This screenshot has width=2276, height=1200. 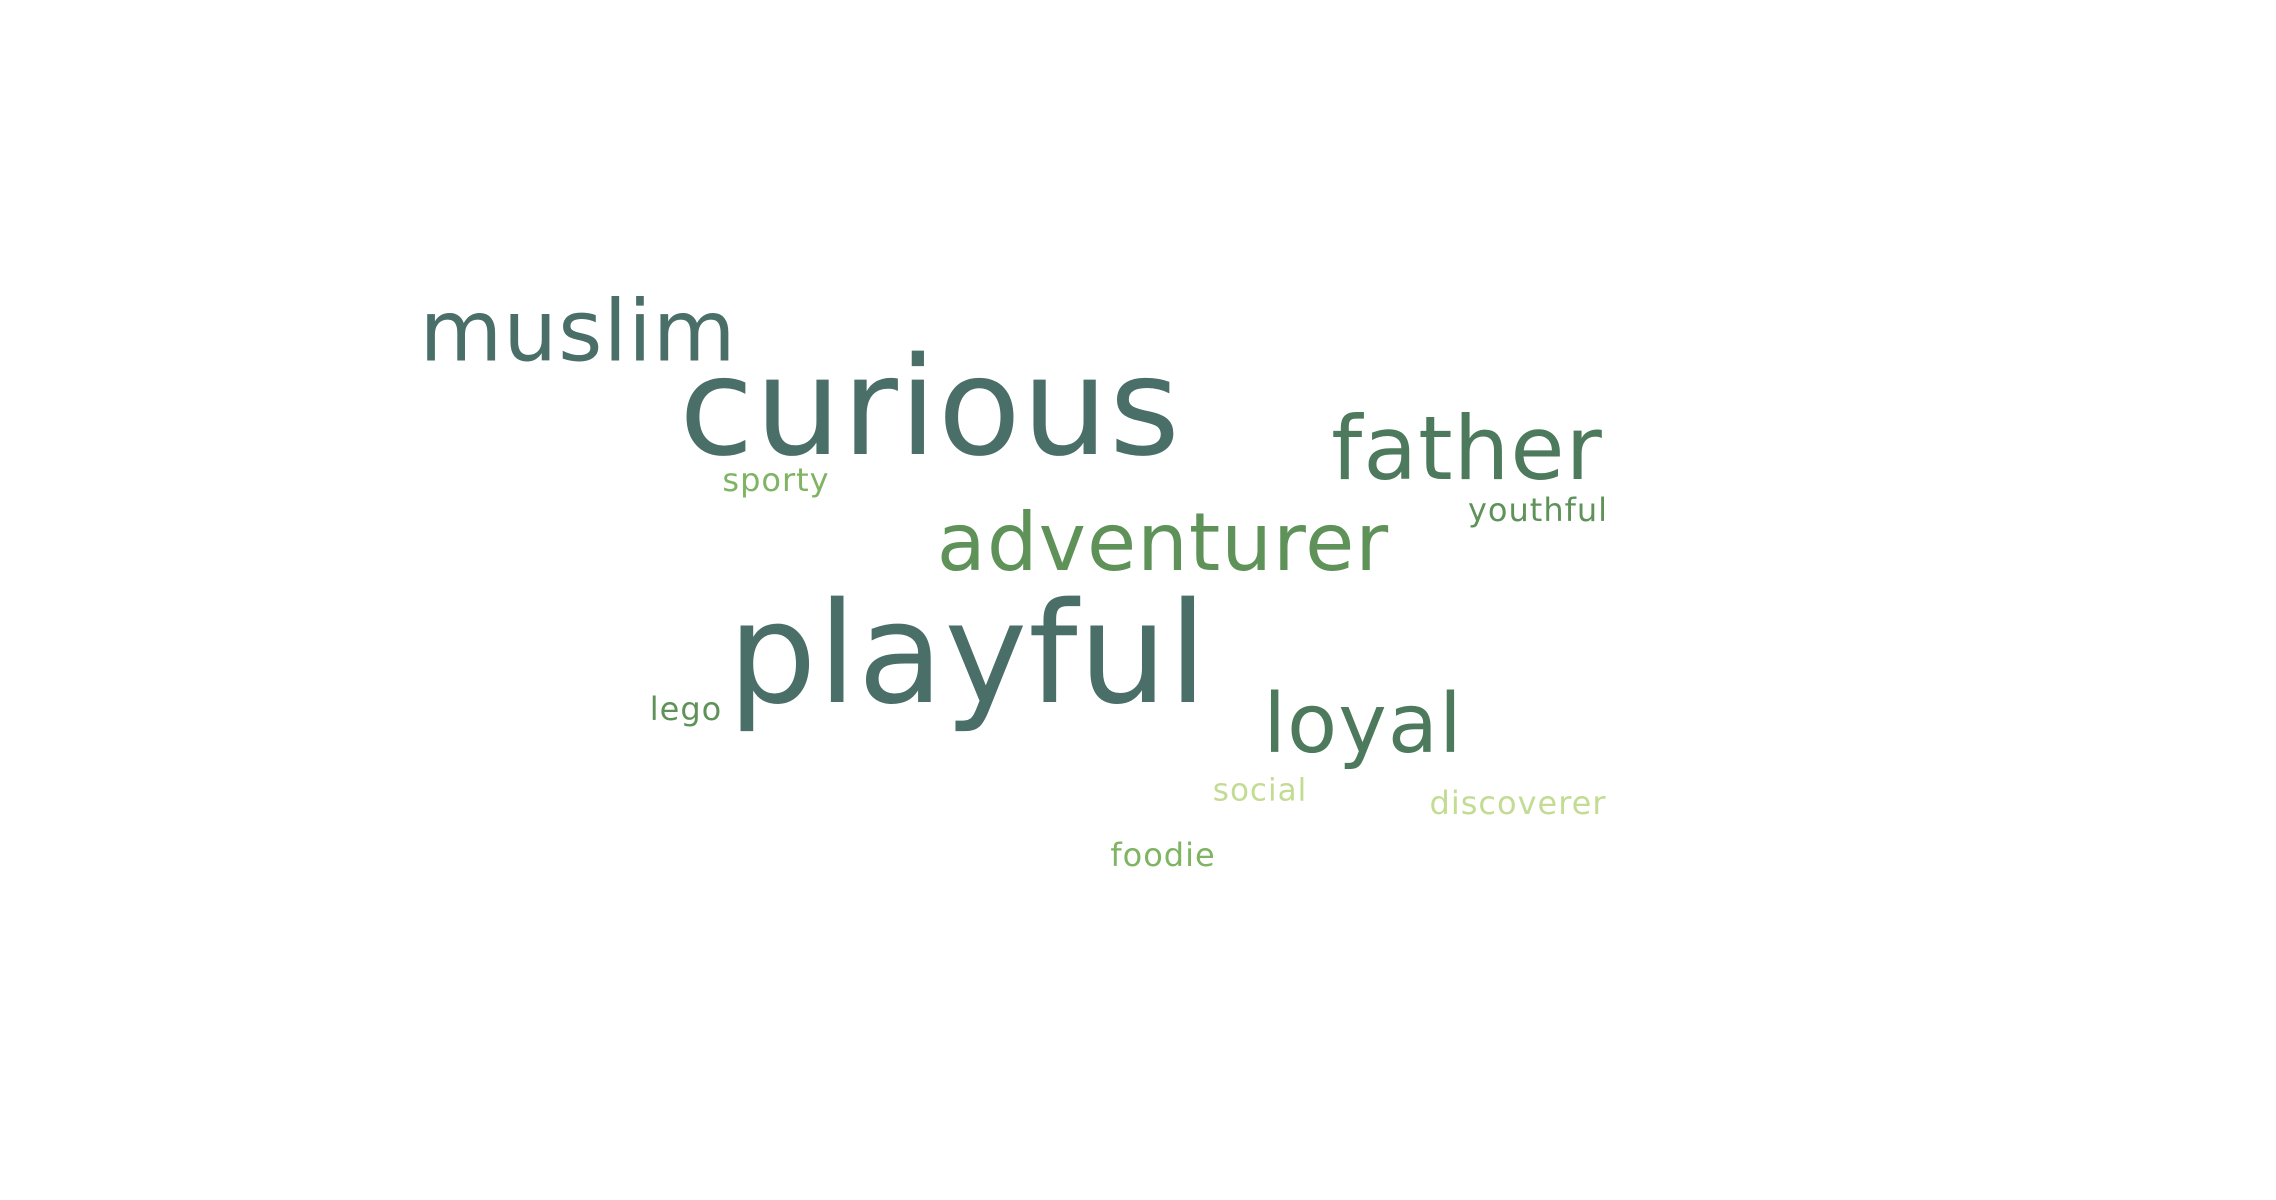 I want to click on word-loyal: loyal, so click(x=1363, y=724).